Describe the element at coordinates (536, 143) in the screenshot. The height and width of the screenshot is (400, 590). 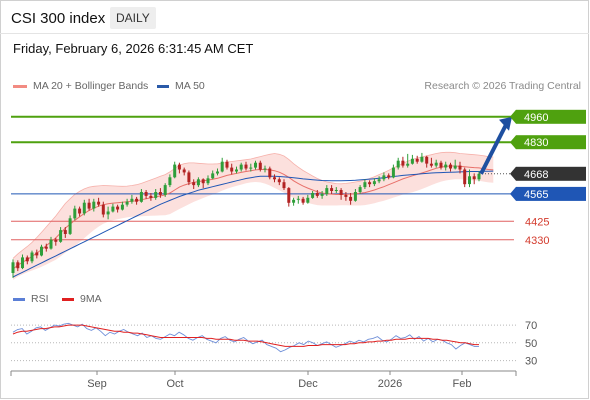
I see `level-tag-4830-label: 4830` at that location.